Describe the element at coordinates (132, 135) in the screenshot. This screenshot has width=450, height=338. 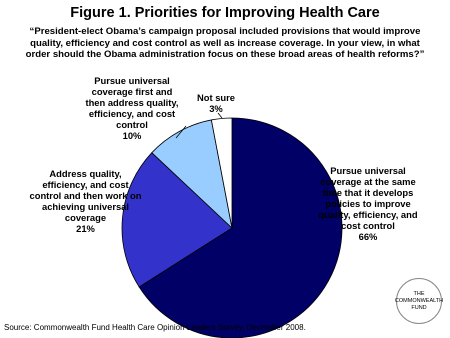
I see `value-label: 10%` at that location.